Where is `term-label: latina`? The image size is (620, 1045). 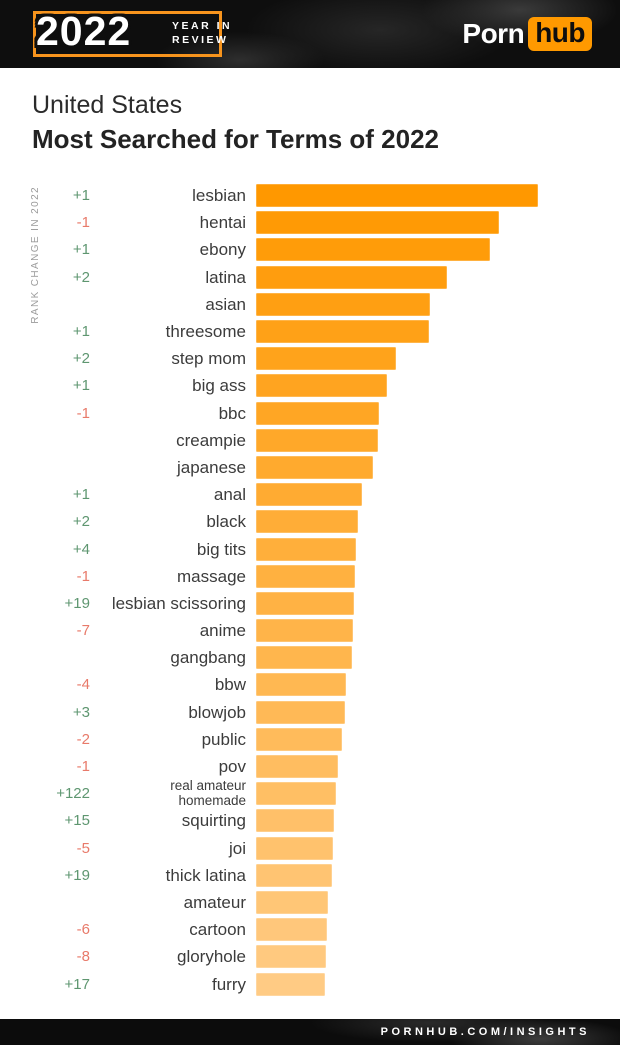 term-label: latina is located at coordinates (225, 277).